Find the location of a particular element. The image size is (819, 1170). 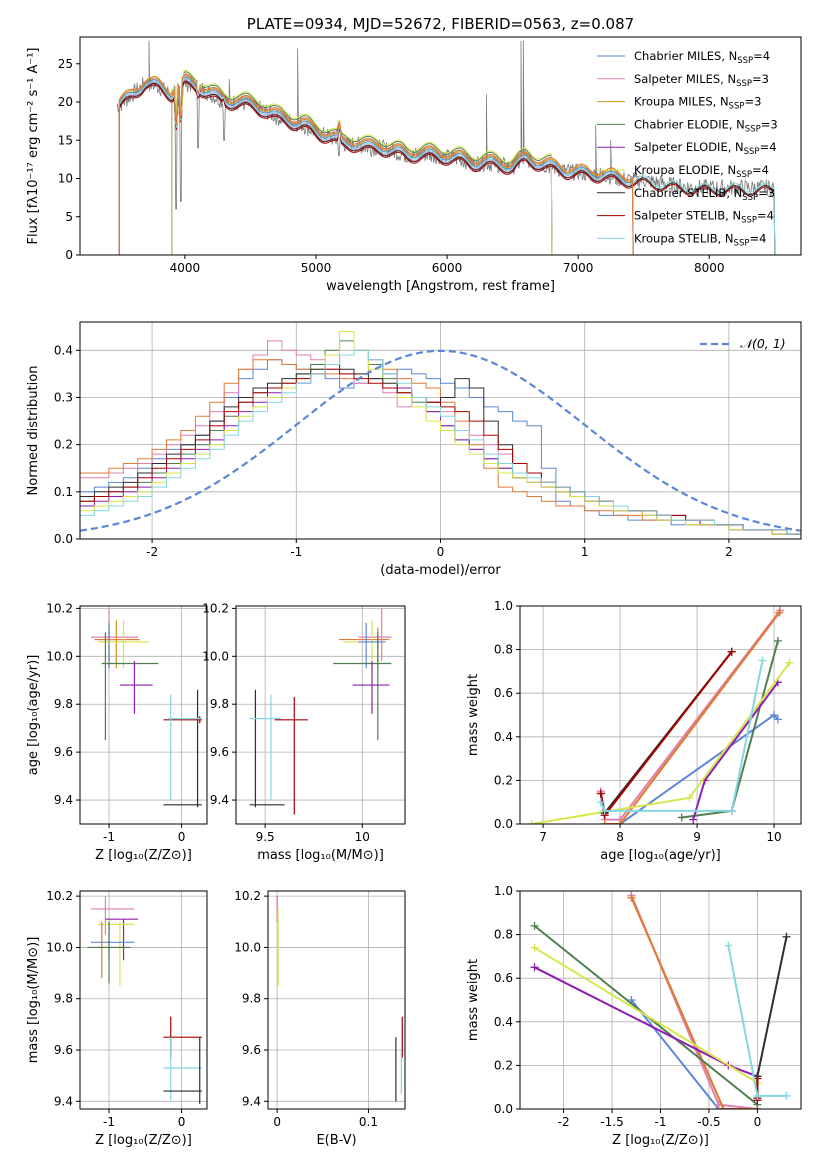

age_vs_mass-frame is located at coordinates (320, 715).